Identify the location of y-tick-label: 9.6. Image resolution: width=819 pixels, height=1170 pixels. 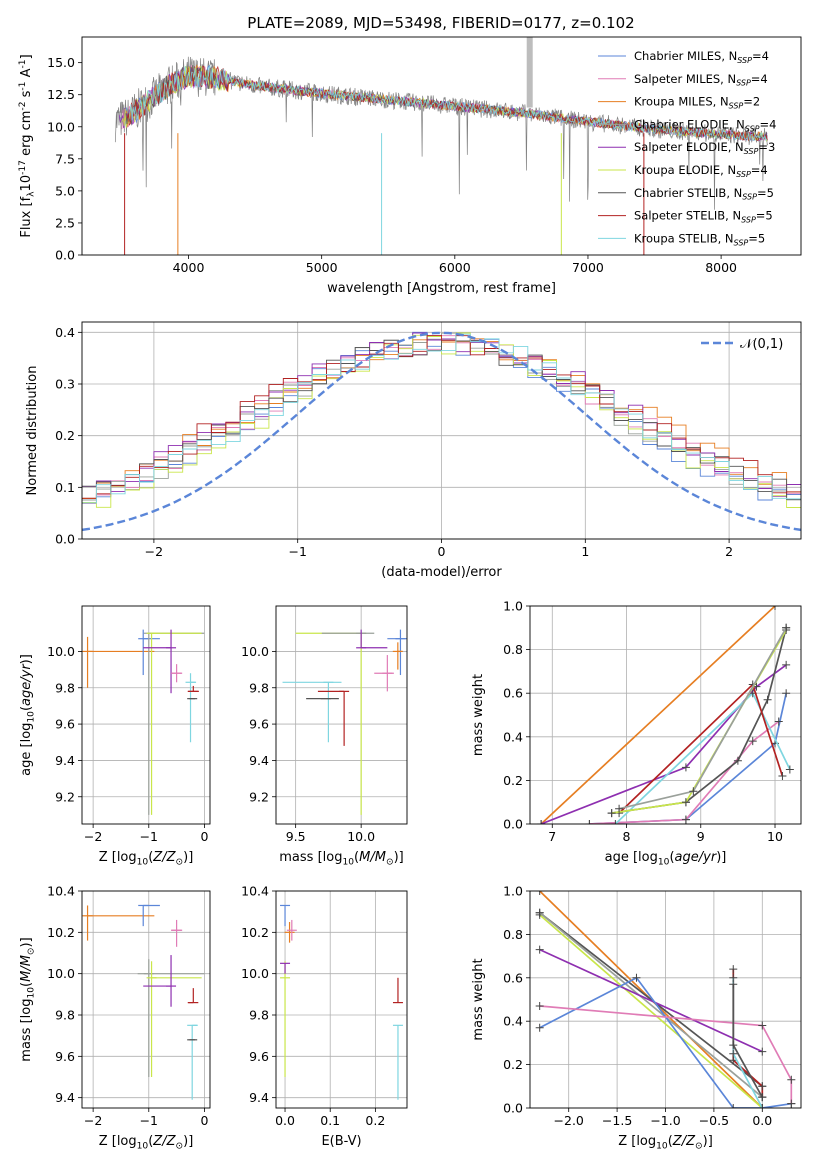
(259, 1056).